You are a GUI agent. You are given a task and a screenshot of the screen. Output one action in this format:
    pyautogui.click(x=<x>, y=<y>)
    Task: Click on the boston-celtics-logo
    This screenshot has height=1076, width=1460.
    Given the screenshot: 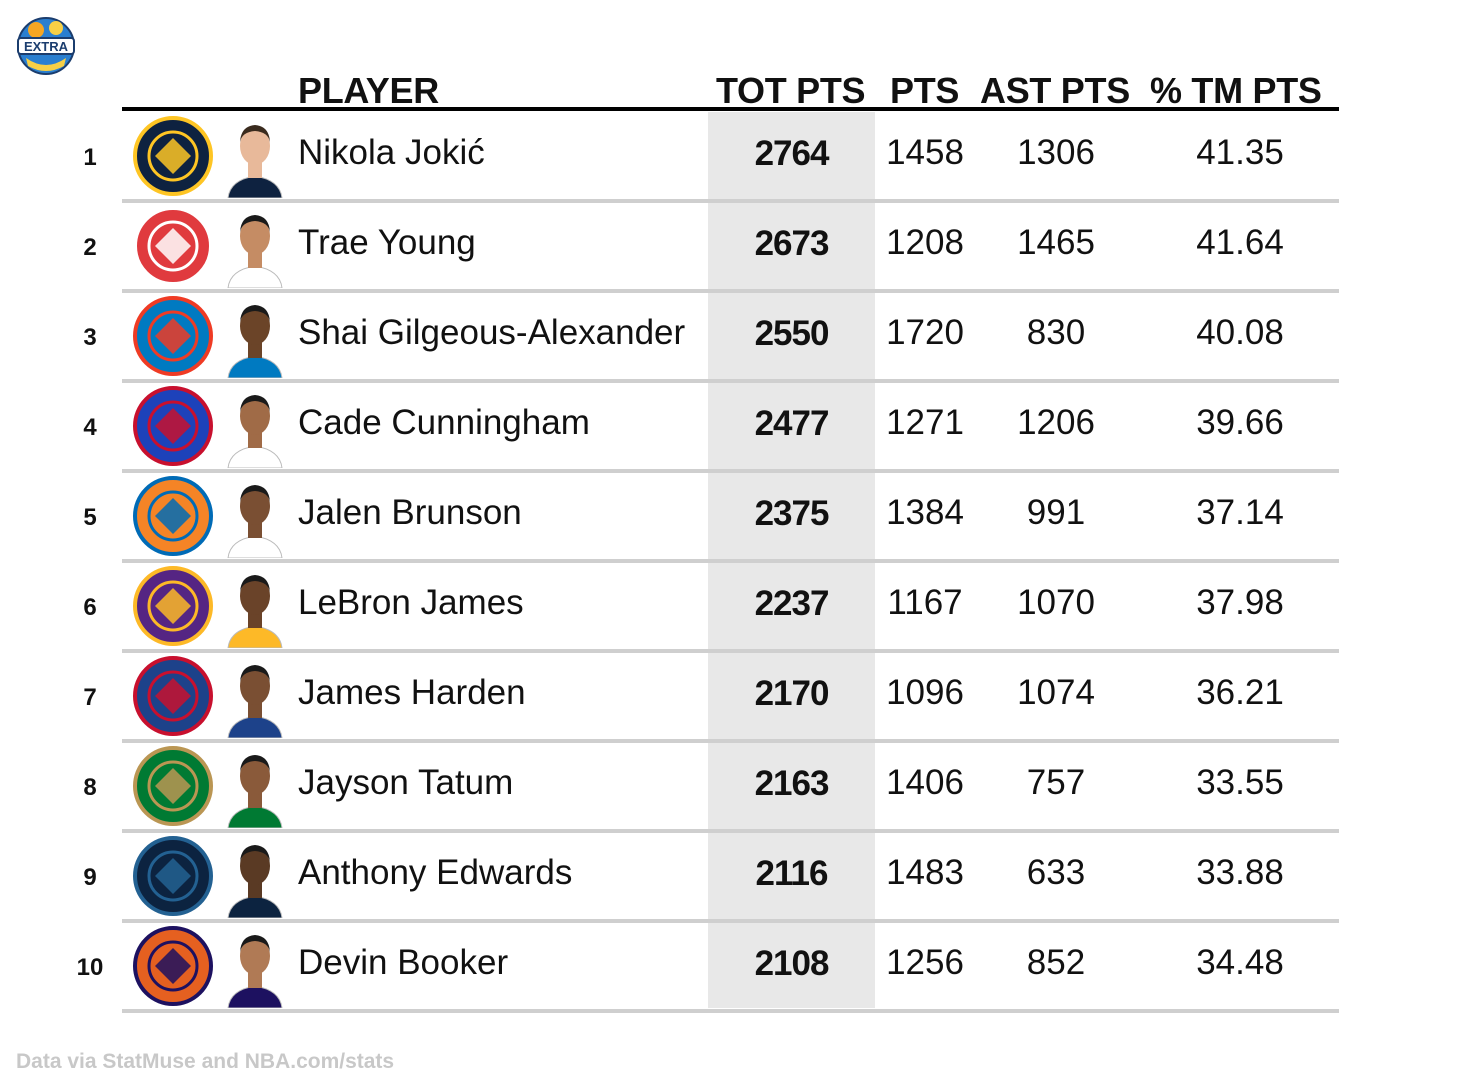 What is the action you would take?
    pyautogui.click(x=173, y=786)
    